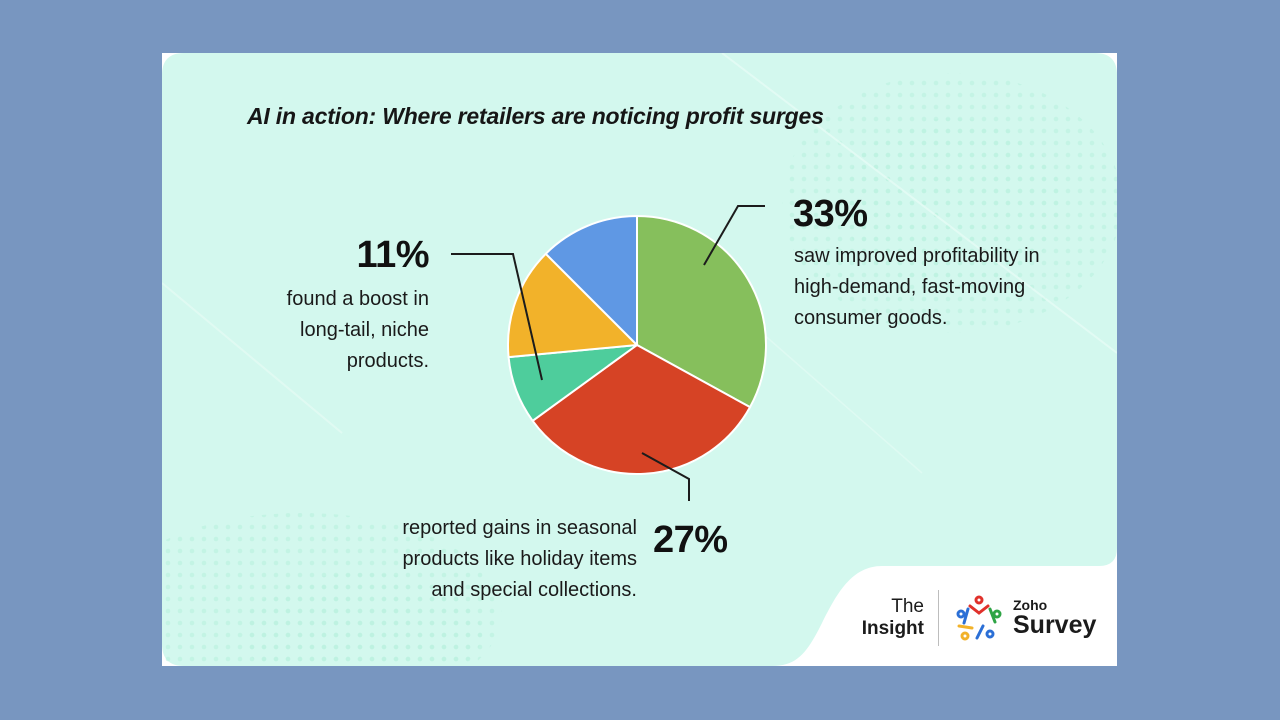 This screenshot has height=720, width=1280. Describe the element at coordinates (892, 617) in the screenshot. I see `the-insight-logo: The Insight` at that location.